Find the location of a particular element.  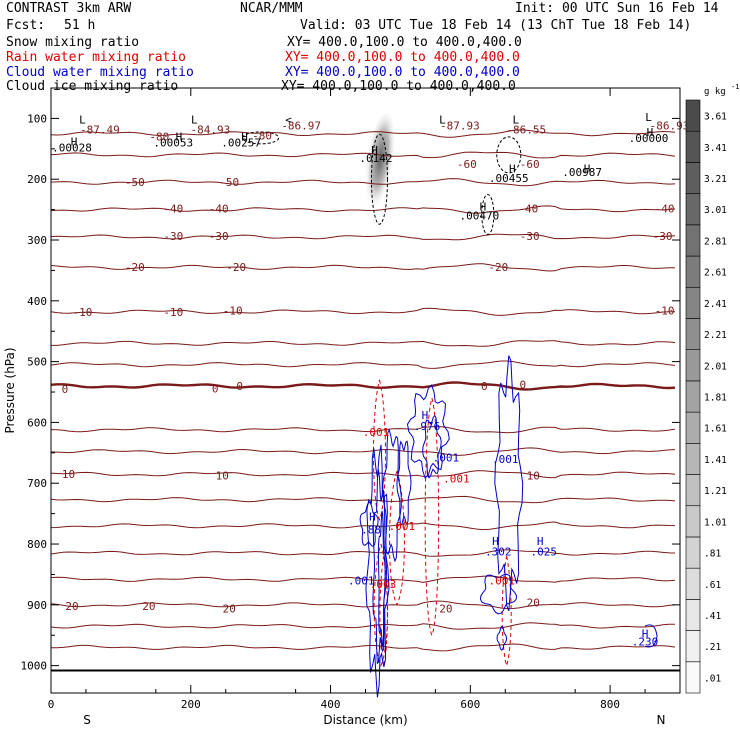

rain-label: .003 is located at coordinates (383, 584).